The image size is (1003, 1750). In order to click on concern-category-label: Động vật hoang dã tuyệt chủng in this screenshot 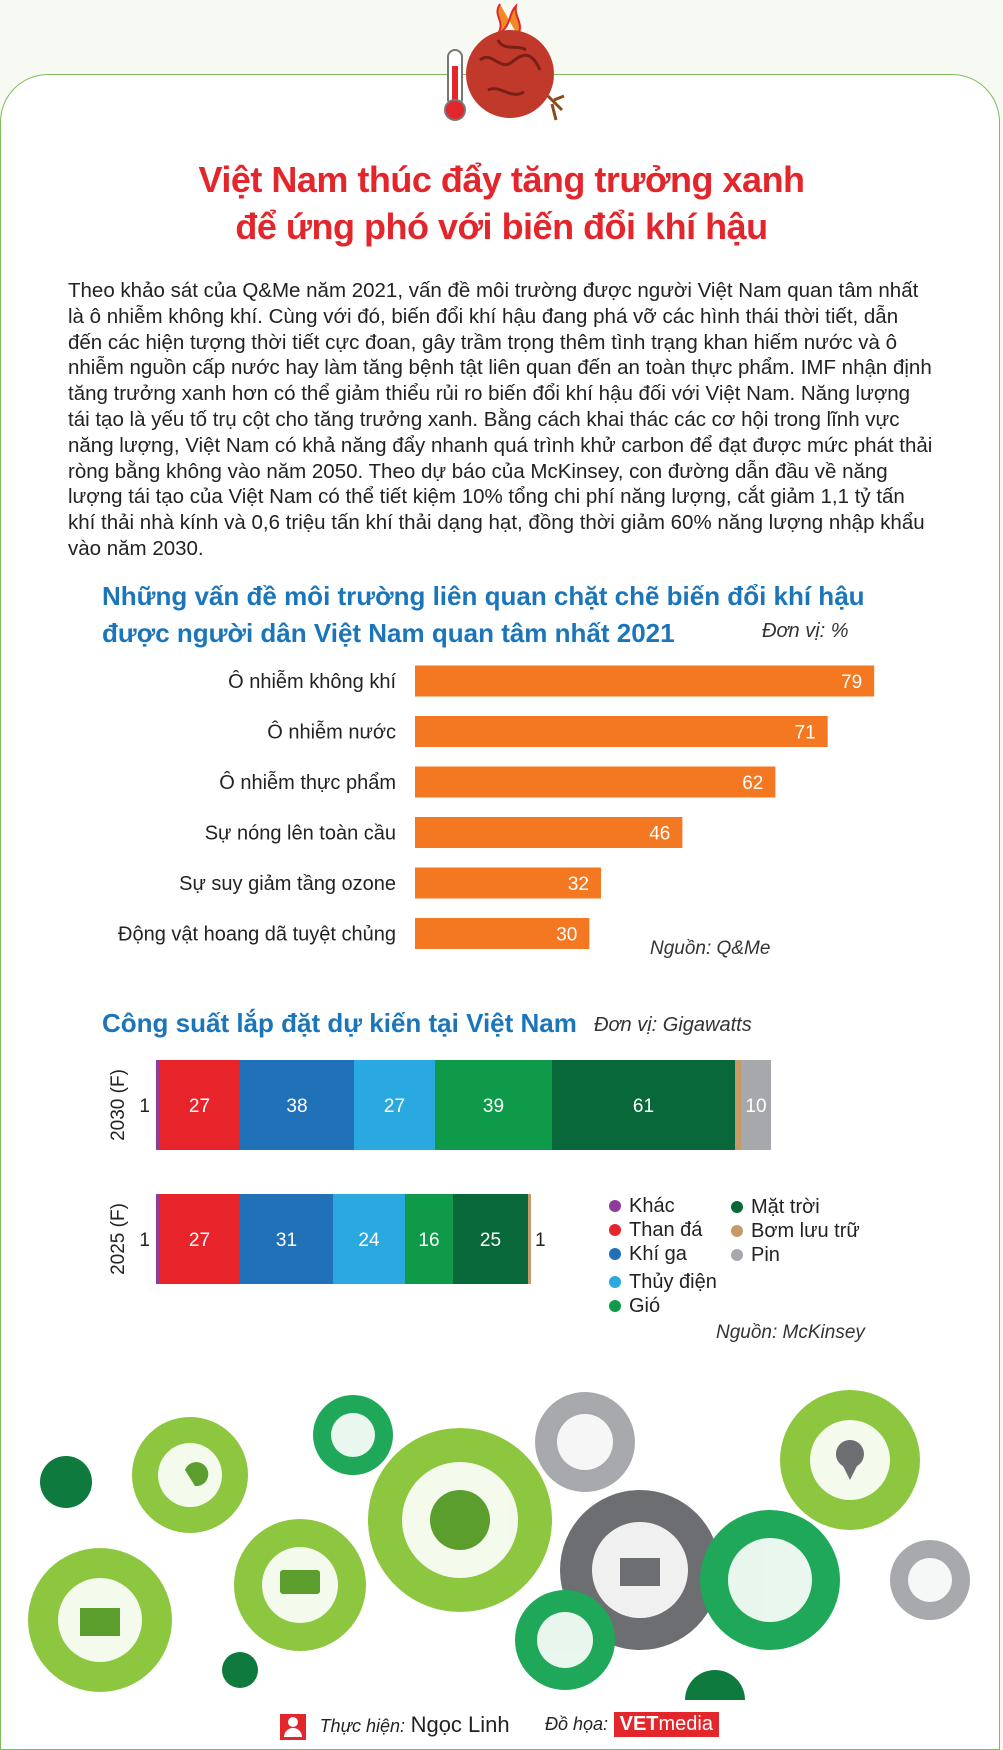, I will do `click(257, 935)`.